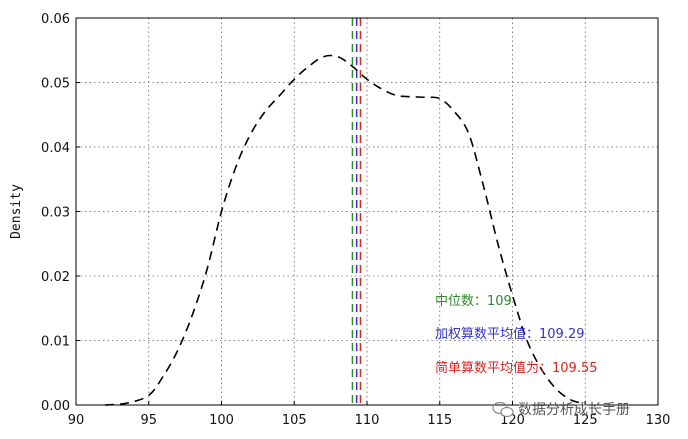  I want to click on x-tick-label: 125, so click(585, 420).